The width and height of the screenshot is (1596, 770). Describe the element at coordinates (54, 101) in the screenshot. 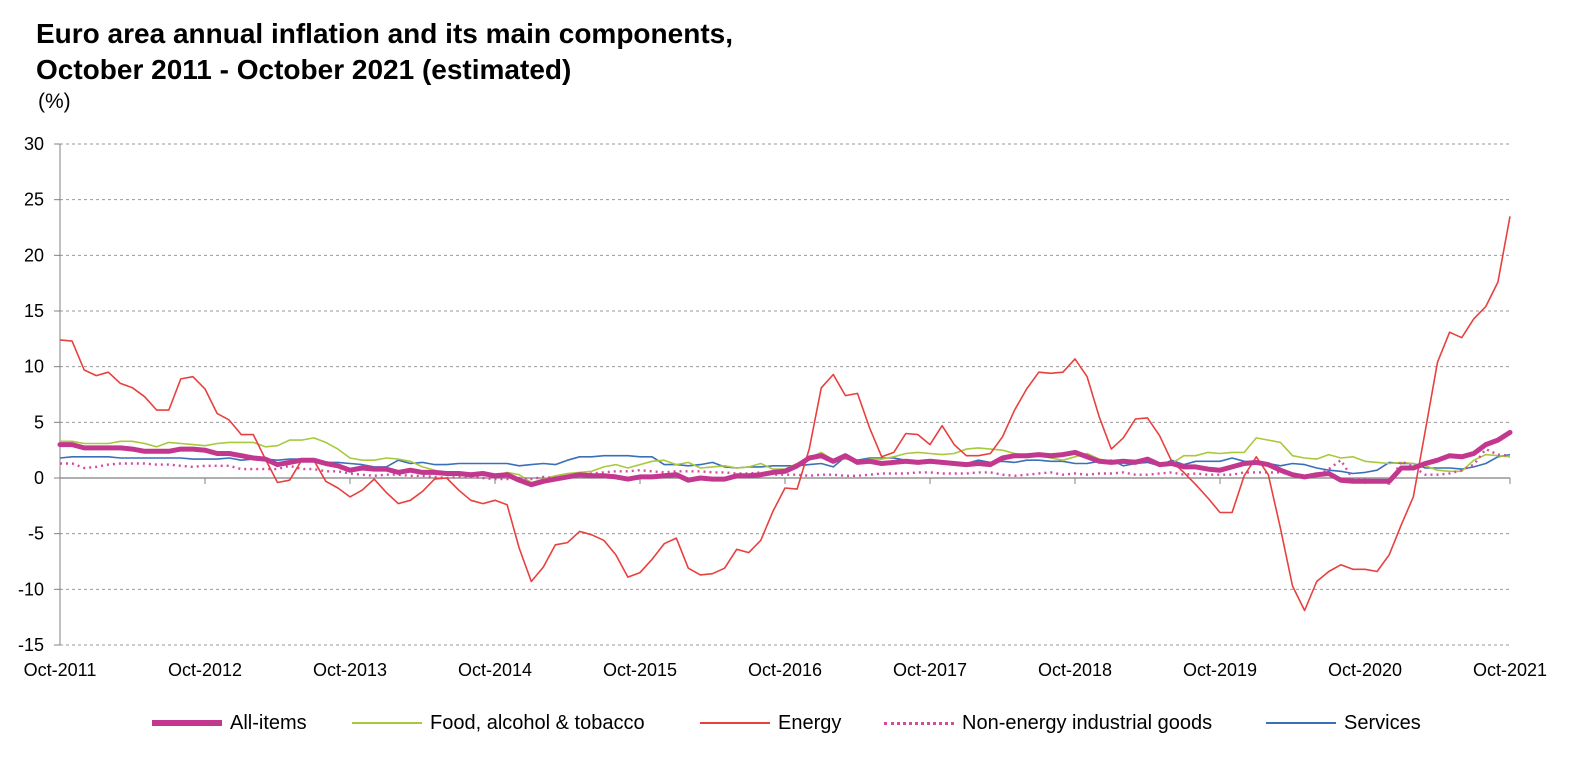

I see `y-axis-unit-label: (%)` at that location.